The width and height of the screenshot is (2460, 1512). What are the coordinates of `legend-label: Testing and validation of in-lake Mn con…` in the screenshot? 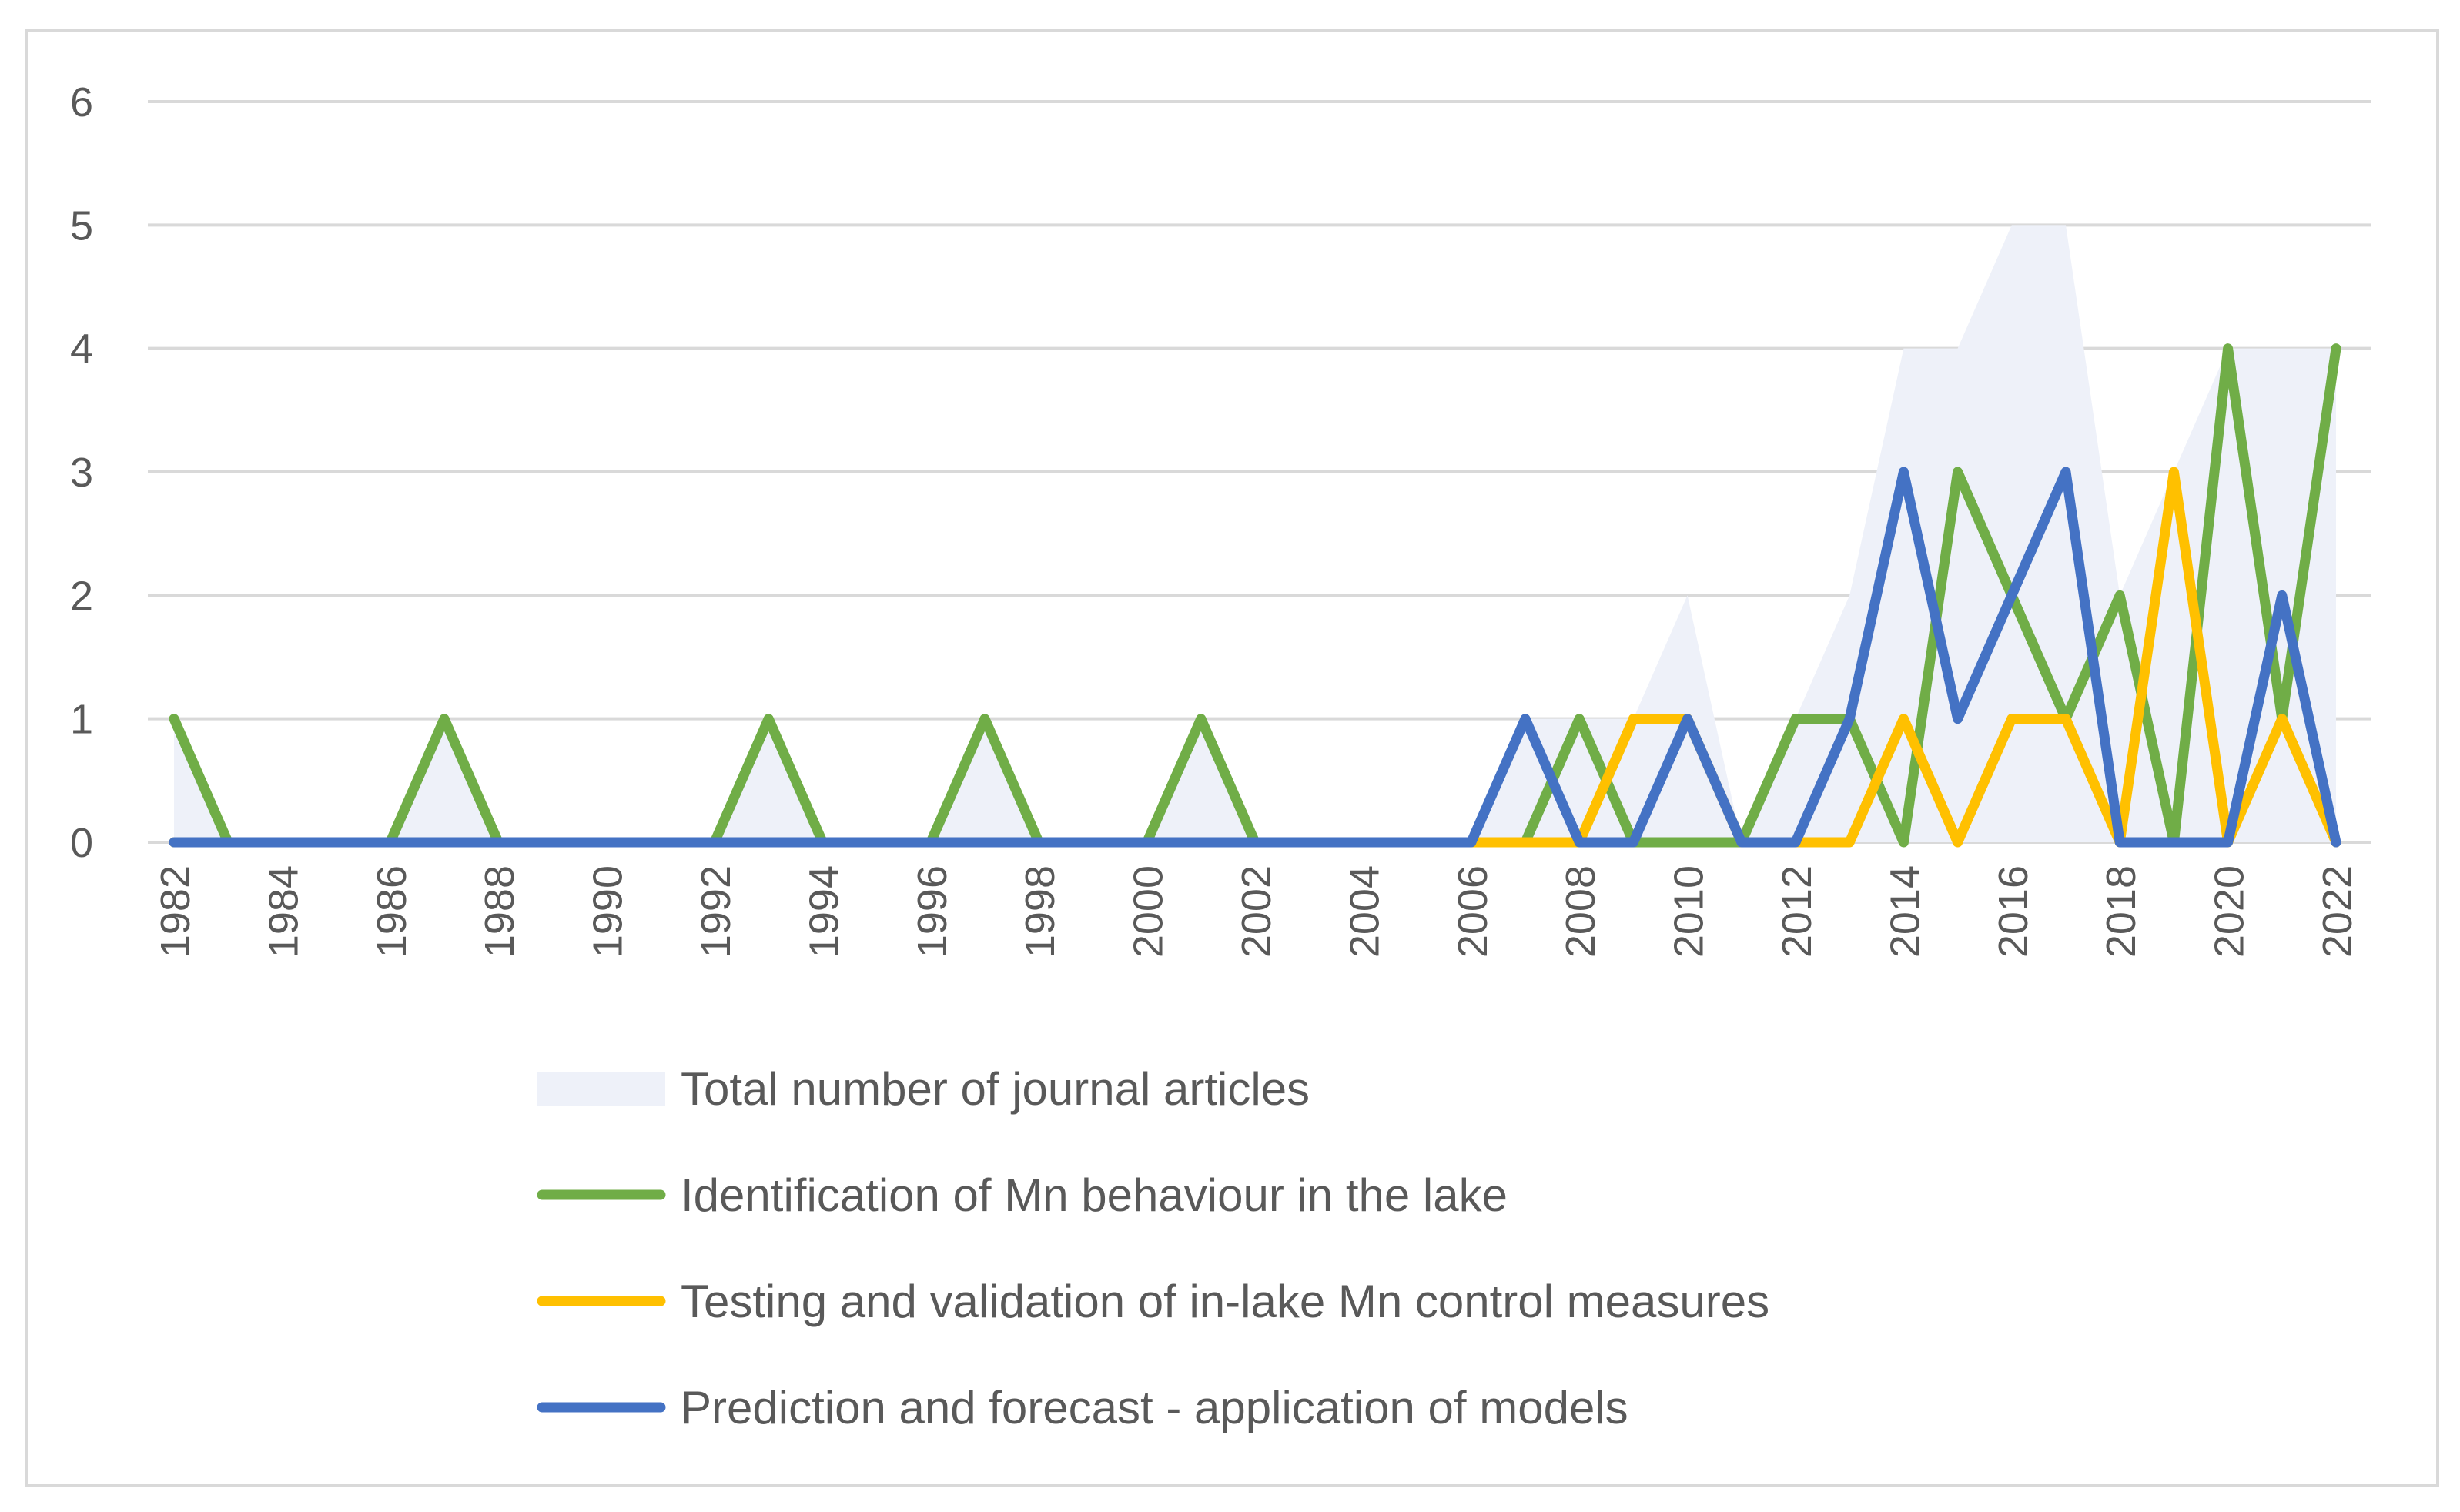 It's located at (1225, 1301).